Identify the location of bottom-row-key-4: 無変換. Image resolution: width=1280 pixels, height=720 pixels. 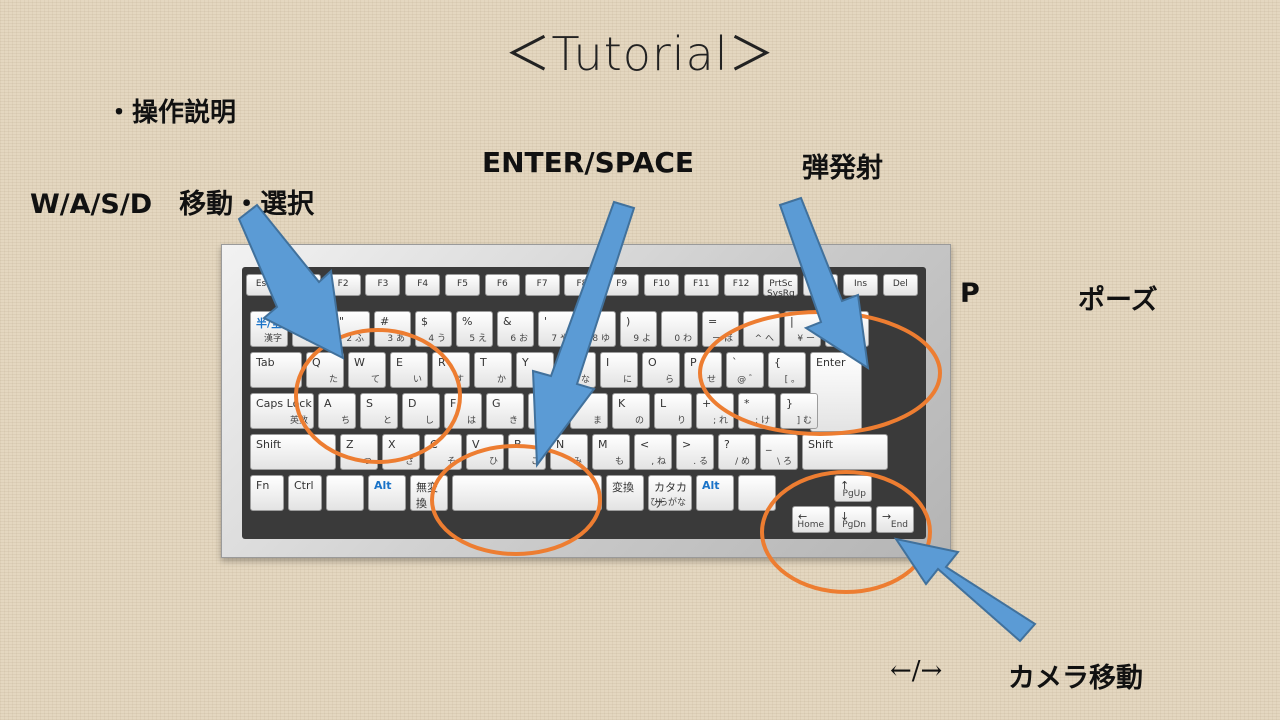
(429, 493).